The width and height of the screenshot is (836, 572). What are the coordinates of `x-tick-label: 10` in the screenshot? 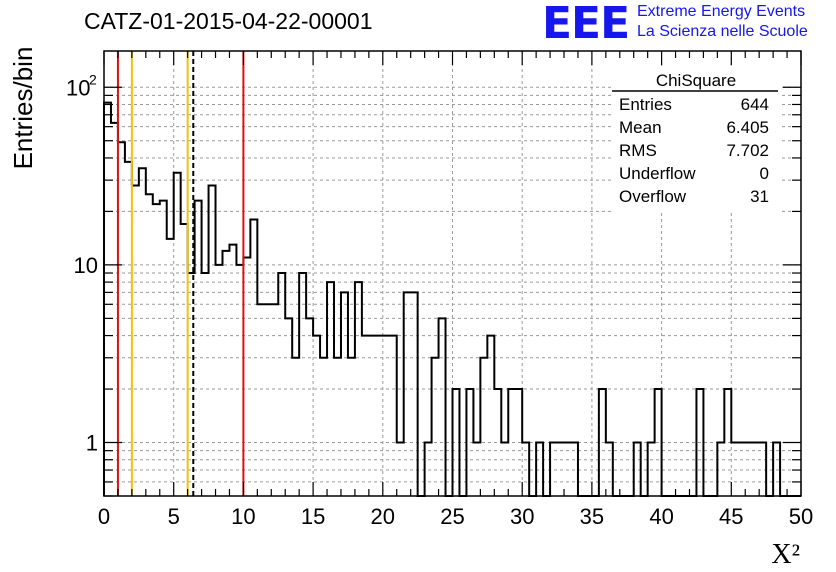 It's located at (243, 516).